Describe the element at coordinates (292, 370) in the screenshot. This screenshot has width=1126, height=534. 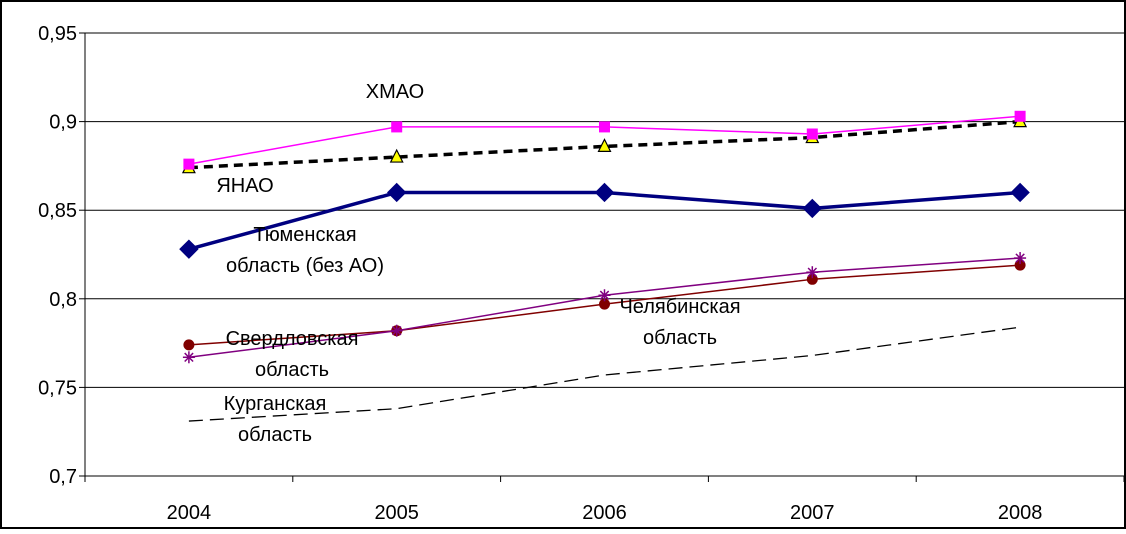
I see `annotation-label-sverdlovsk: область` at that location.